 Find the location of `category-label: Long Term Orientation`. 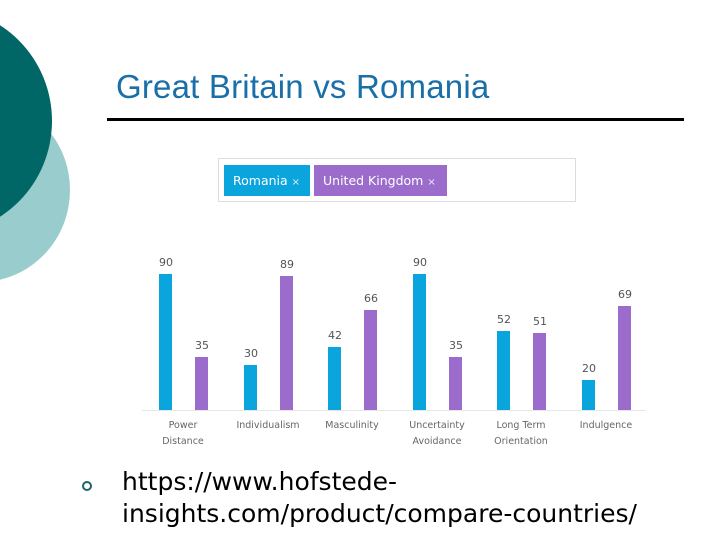

category-label: Long Term Orientation is located at coordinates (521, 433).